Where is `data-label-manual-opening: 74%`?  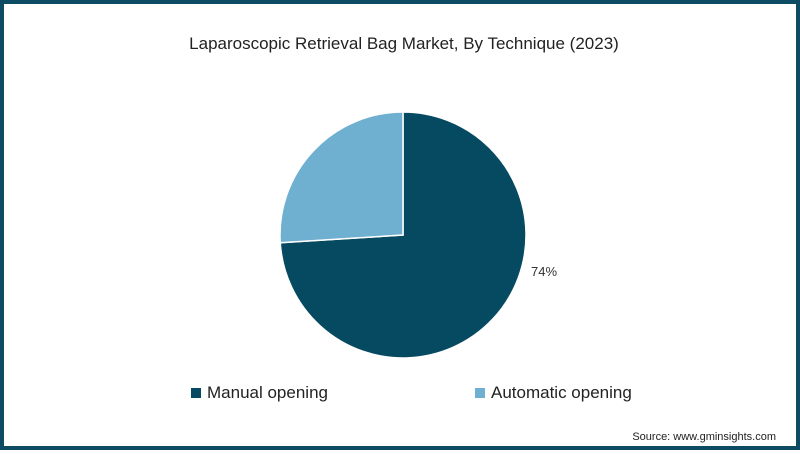
data-label-manual-opening: 74% is located at coordinates (544, 271).